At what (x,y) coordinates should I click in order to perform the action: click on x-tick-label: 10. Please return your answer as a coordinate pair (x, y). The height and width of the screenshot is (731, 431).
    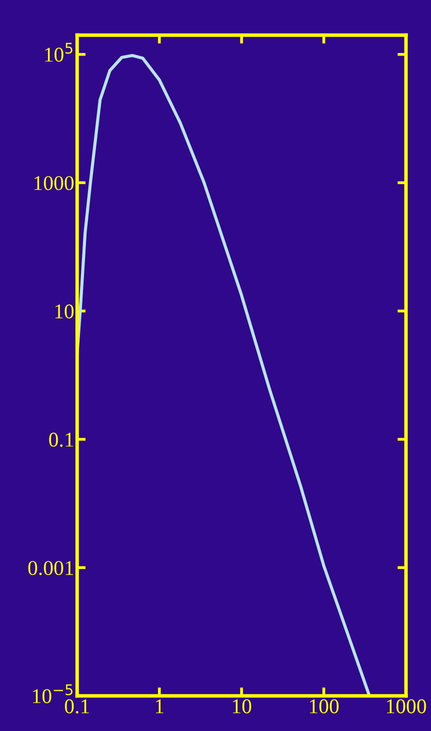
    Looking at the image, I should click on (242, 706).